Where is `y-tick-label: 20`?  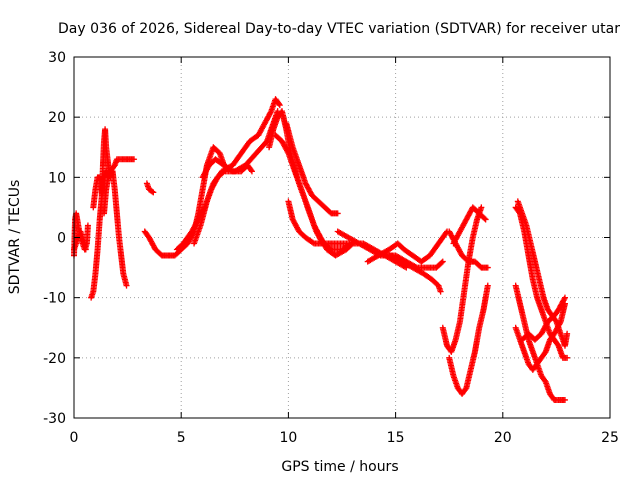
y-tick-label: 20 is located at coordinates (57, 118).